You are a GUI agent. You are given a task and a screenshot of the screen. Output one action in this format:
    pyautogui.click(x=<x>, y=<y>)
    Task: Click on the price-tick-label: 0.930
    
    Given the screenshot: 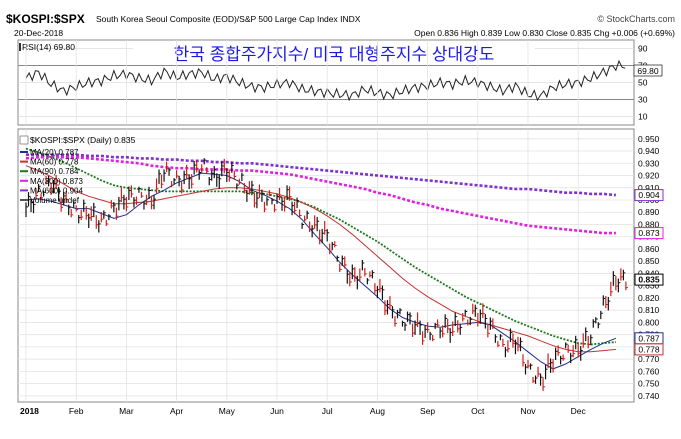 What is the action you would take?
    pyautogui.click(x=649, y=163)
    